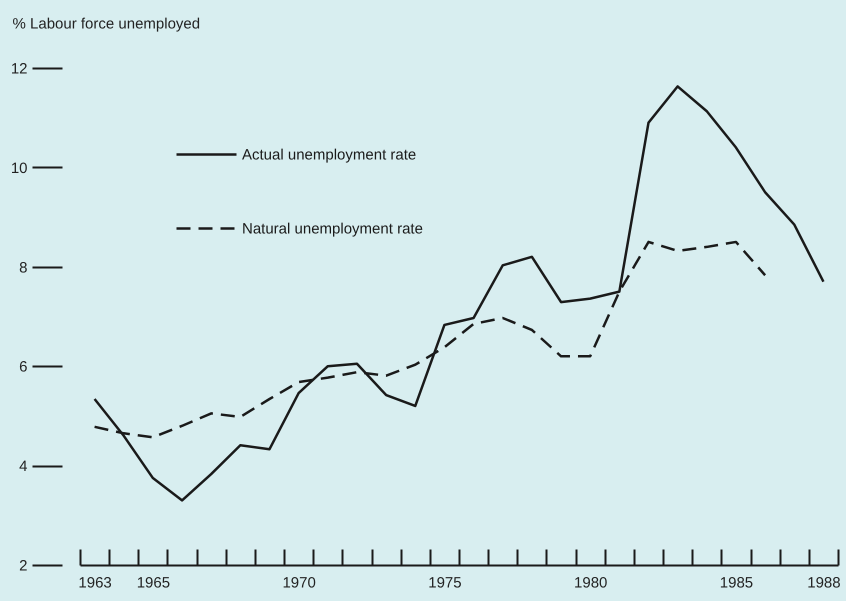 This screenshot has height=601, width=846. Describe the element at coordinates (23, 267) in the screenshot. I see `y-tick-label: 8` at that location.